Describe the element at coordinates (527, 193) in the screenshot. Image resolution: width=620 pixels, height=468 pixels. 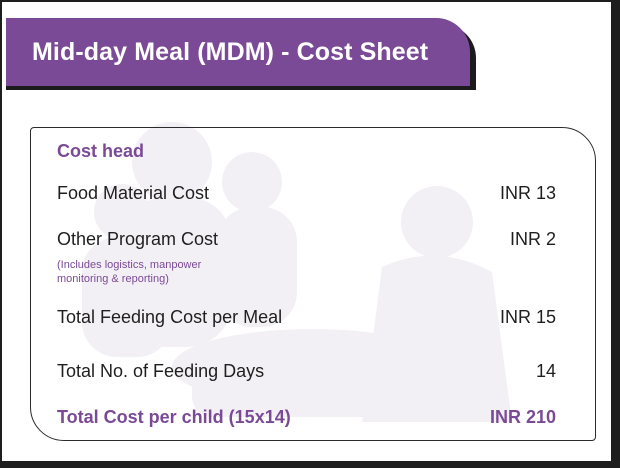
I see `cost-row-value: INR 13` at that location.